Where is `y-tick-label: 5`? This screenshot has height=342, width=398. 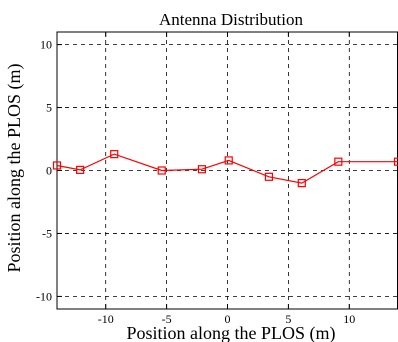
y-tick-label: 5 is located at coordinates (49, 108).